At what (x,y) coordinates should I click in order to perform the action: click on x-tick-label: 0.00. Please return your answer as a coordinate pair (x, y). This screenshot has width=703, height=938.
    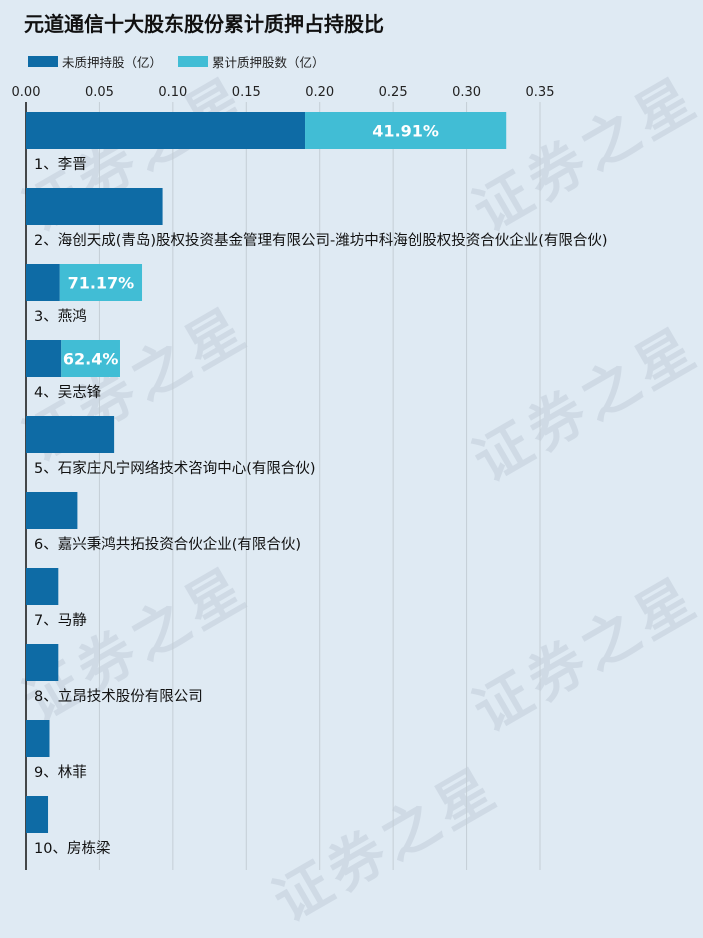
    Looking at the image, I should click on (26, 92).